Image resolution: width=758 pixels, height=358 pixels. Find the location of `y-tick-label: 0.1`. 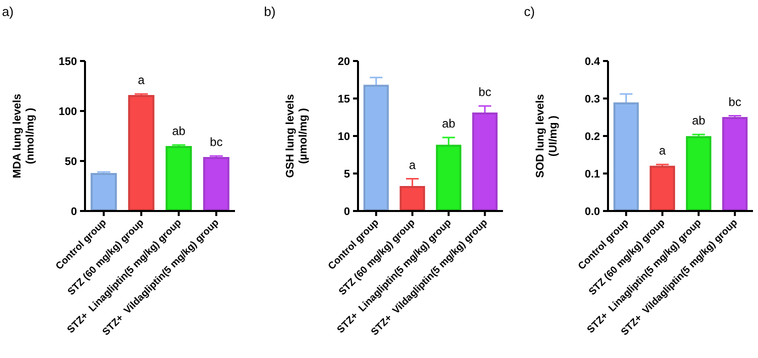

y-tick-label: 0.1 is located at coordinates (592, 174).